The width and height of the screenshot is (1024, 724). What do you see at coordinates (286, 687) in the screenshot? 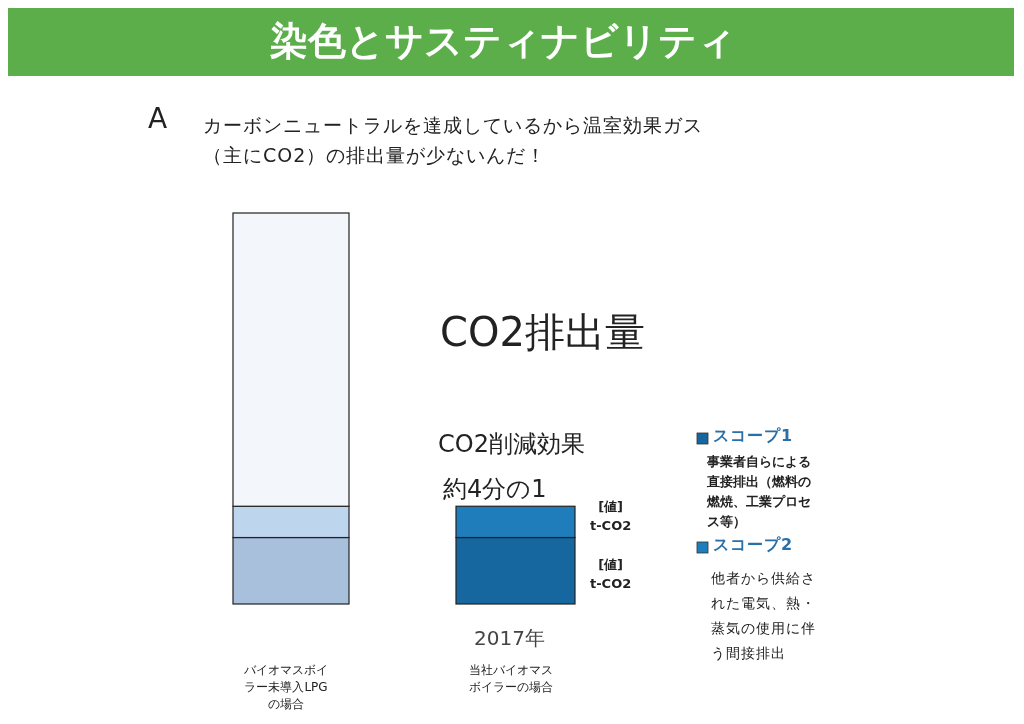
I see `category: バイオマスボイラー未導入LPGの場合` at bounding box center [286, 687].